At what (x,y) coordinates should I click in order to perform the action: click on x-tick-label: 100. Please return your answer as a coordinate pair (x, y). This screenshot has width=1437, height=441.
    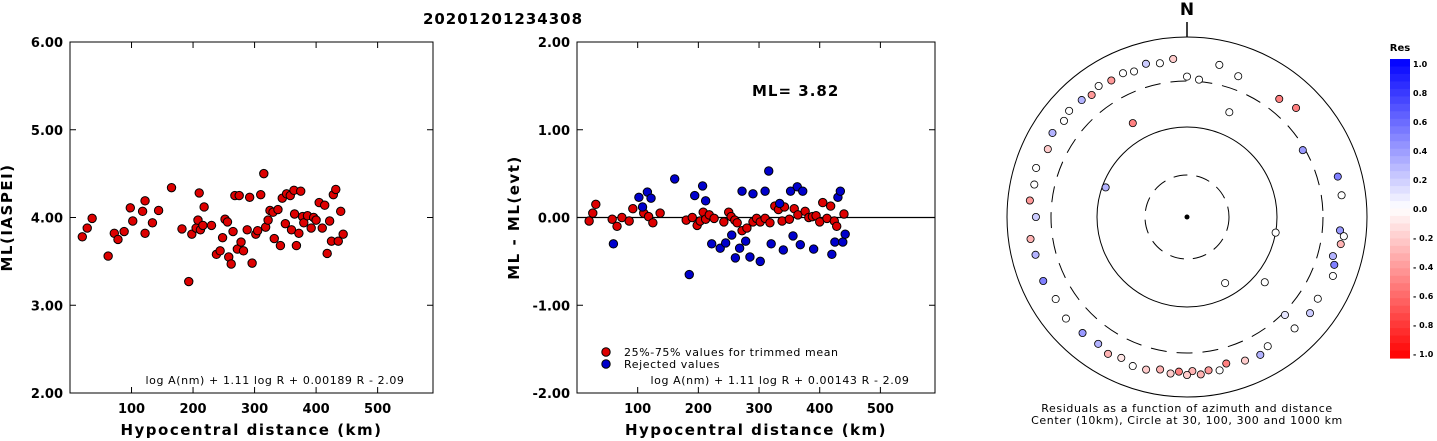
    Looking at the image, I should click on (637, 409).